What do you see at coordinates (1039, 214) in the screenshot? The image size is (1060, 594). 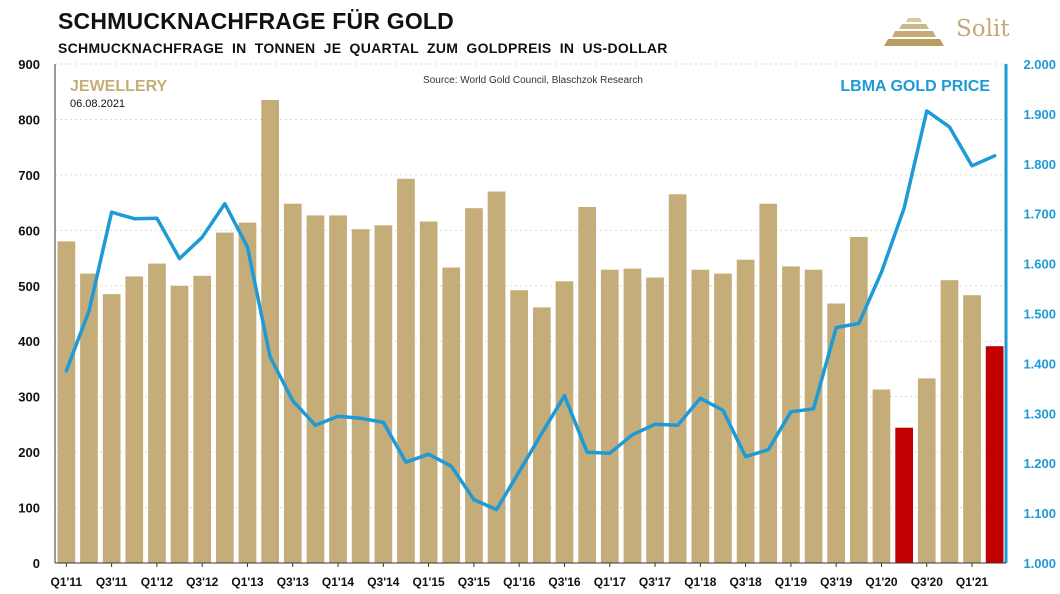 I see `y-right-tick-label: 1.700` at bounding box center [1039, 214].